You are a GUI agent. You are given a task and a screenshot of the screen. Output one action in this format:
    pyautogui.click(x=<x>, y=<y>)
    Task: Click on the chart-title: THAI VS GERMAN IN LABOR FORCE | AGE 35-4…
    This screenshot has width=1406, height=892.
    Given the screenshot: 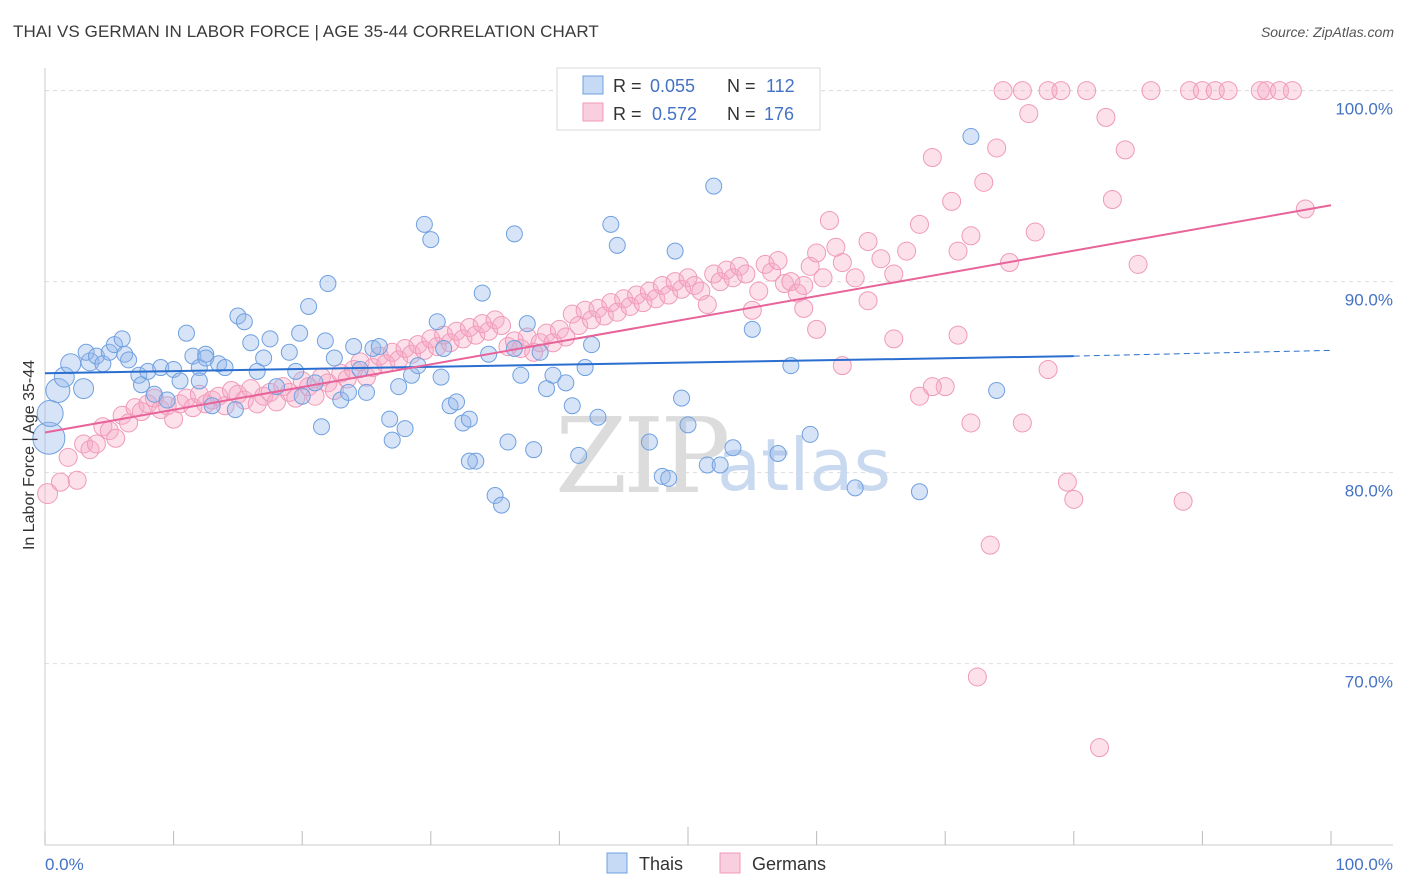 What is the action you would take?
    pyautogui.click(x=306, y=31)
    